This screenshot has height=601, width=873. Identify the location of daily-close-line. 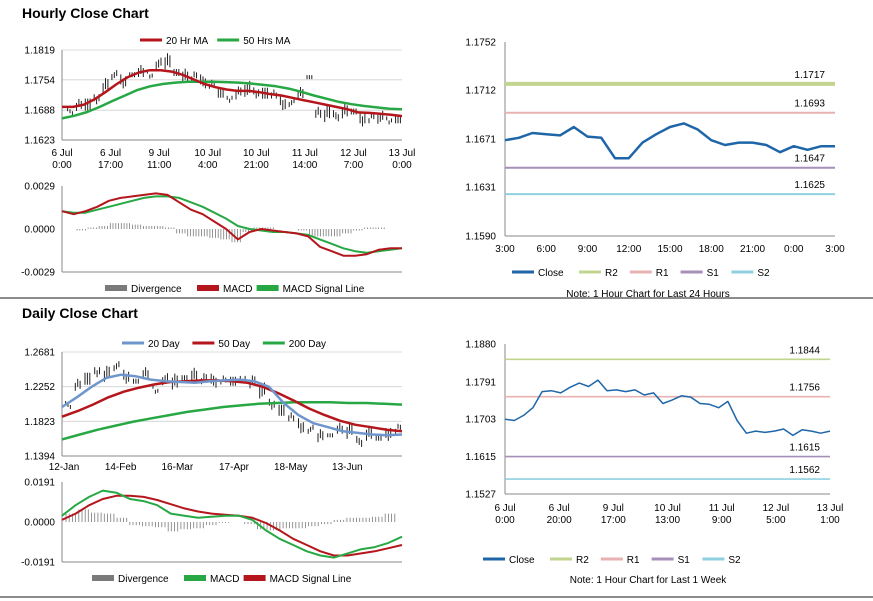
(667, 408).